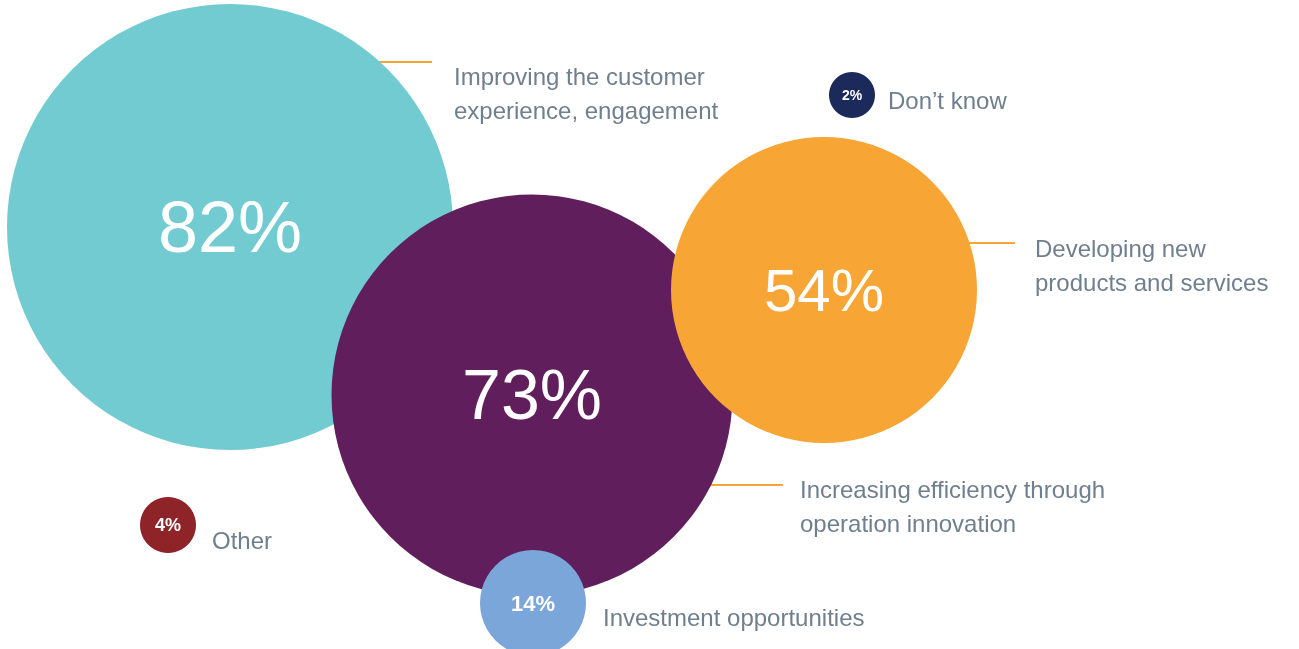  I want to click on category-label: Other, so click(242, 540).